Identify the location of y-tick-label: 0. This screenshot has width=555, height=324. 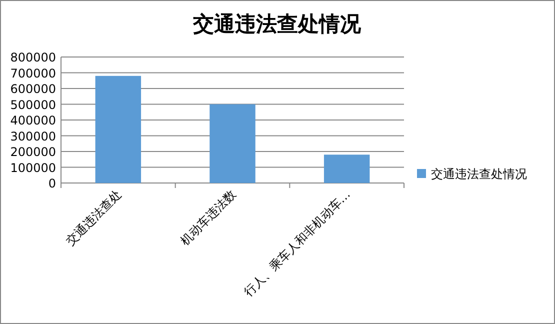
(52, 183).